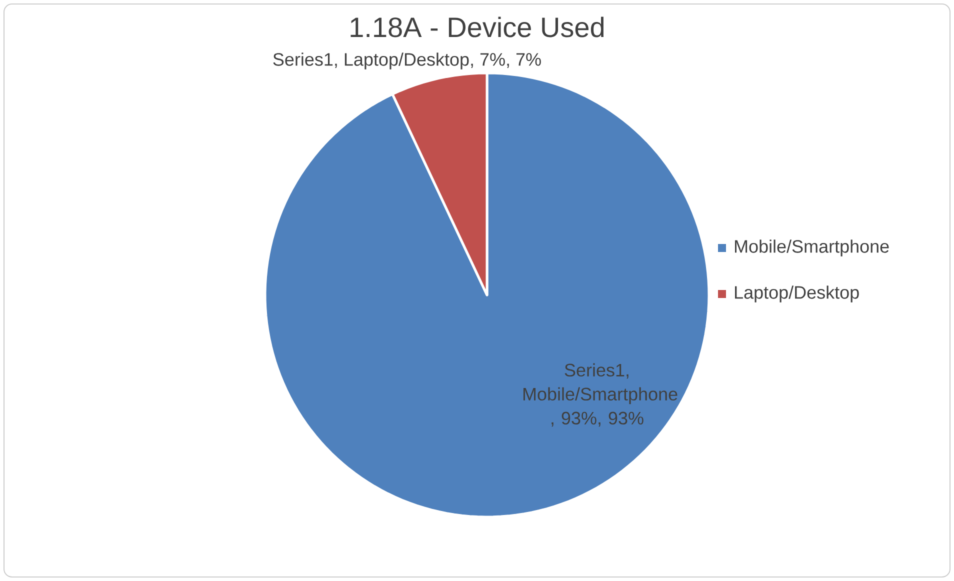  Describe the element at coordinates (797, 294) in the screenshot. I see `legend-label: Laptop/Desktop` at that location.